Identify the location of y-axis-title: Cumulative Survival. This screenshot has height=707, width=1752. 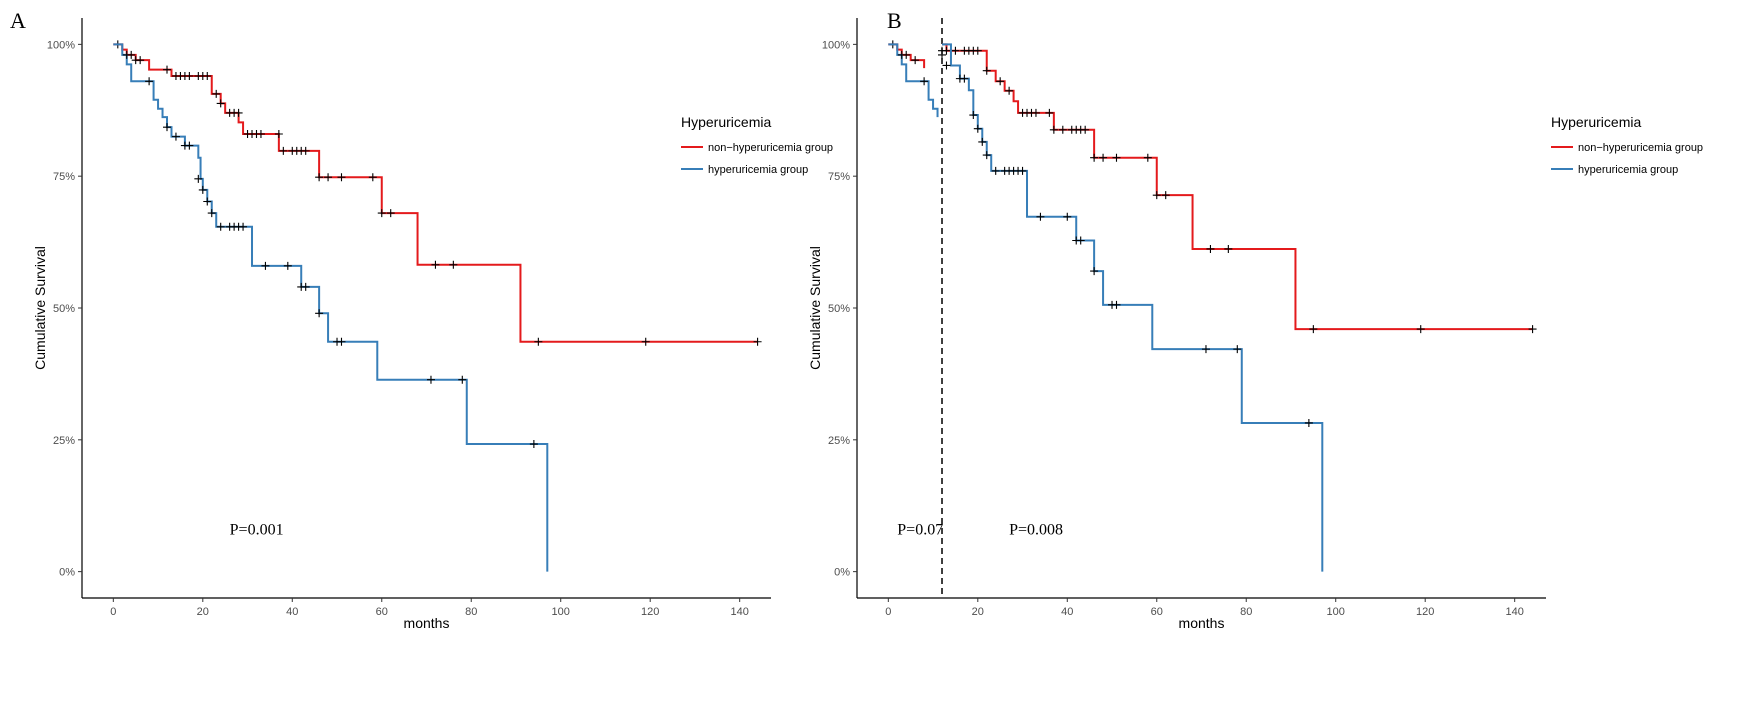
(815, 308).